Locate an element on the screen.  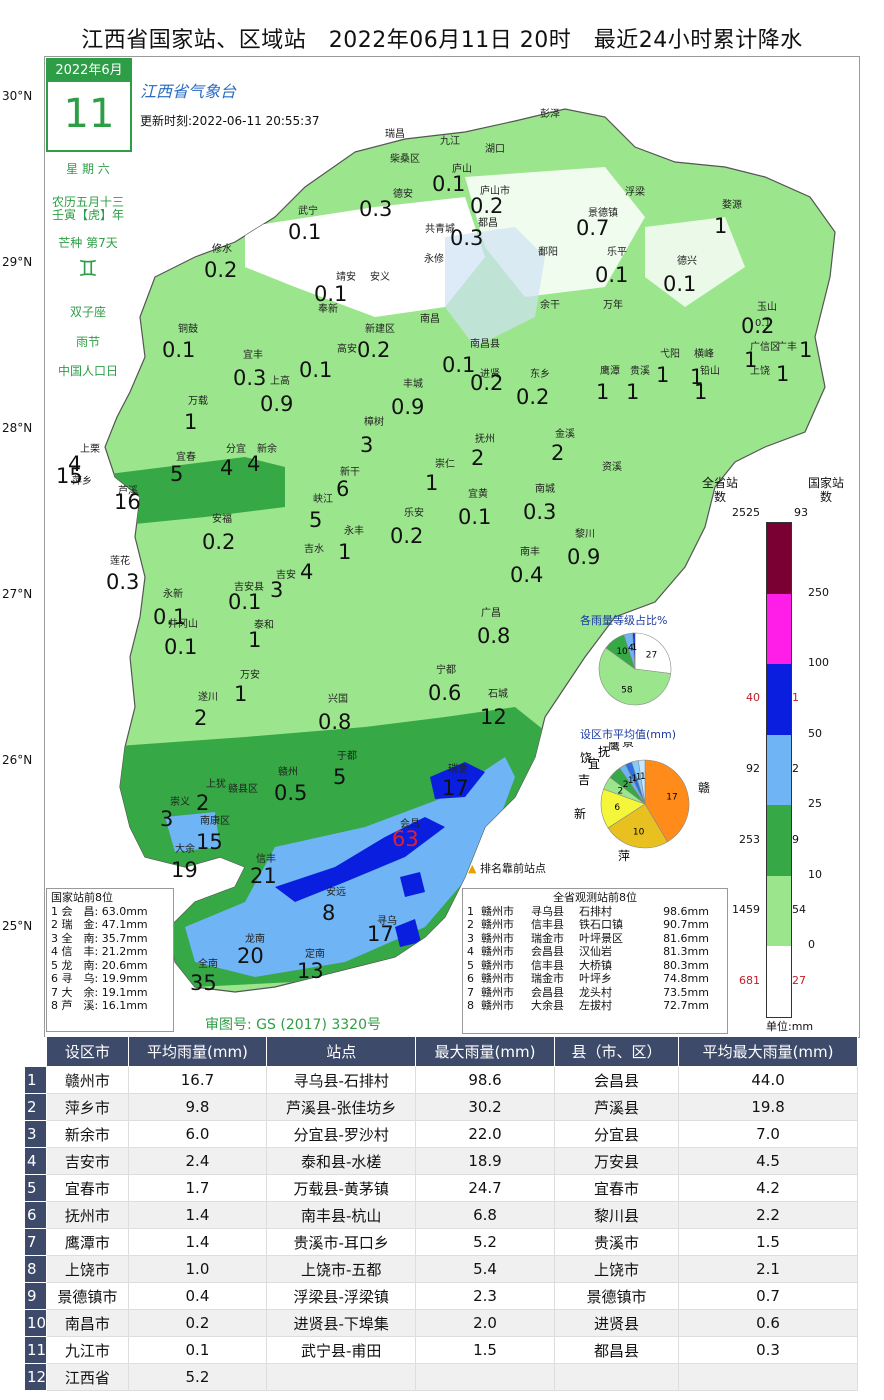
rank-row: 3 全 南: 35.7mm is located at coordinates (99, 938).